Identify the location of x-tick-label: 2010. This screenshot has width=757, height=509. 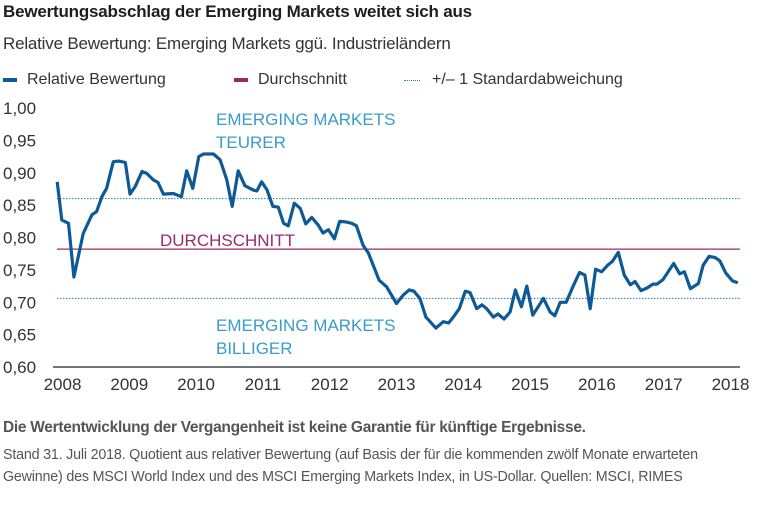
(196, 384).